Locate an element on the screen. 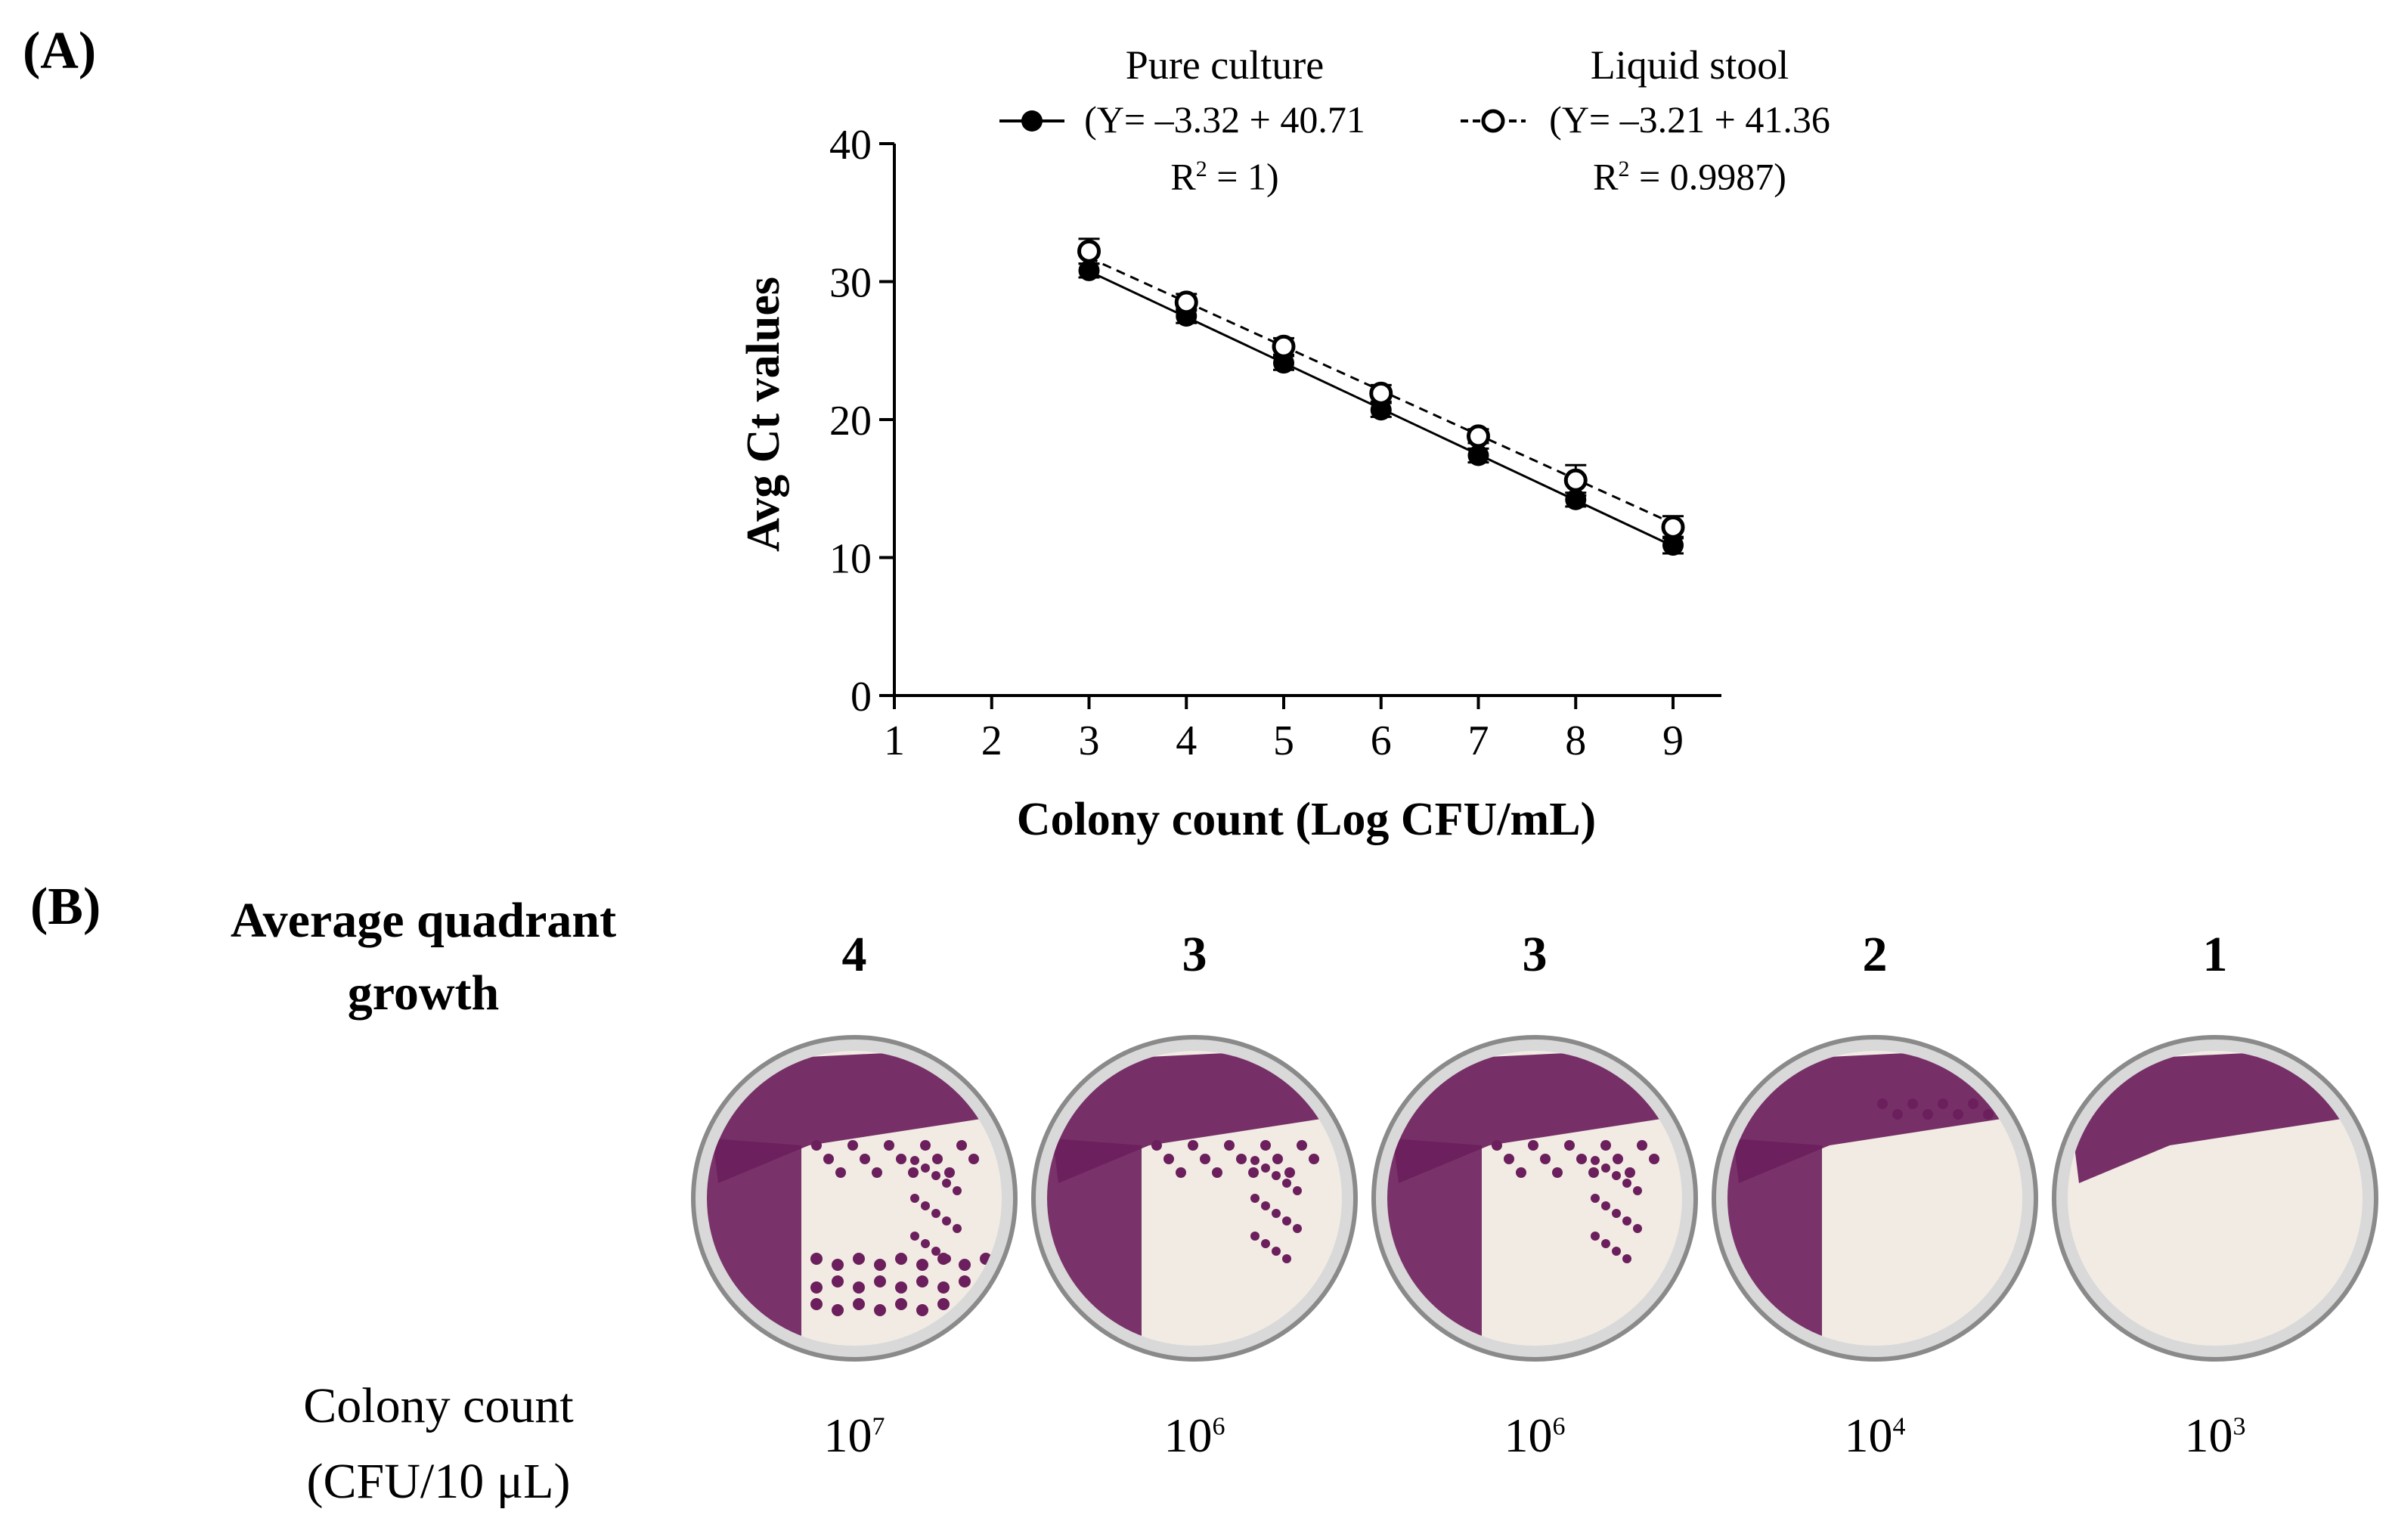  data-points is located at coordinates (1381, 396).